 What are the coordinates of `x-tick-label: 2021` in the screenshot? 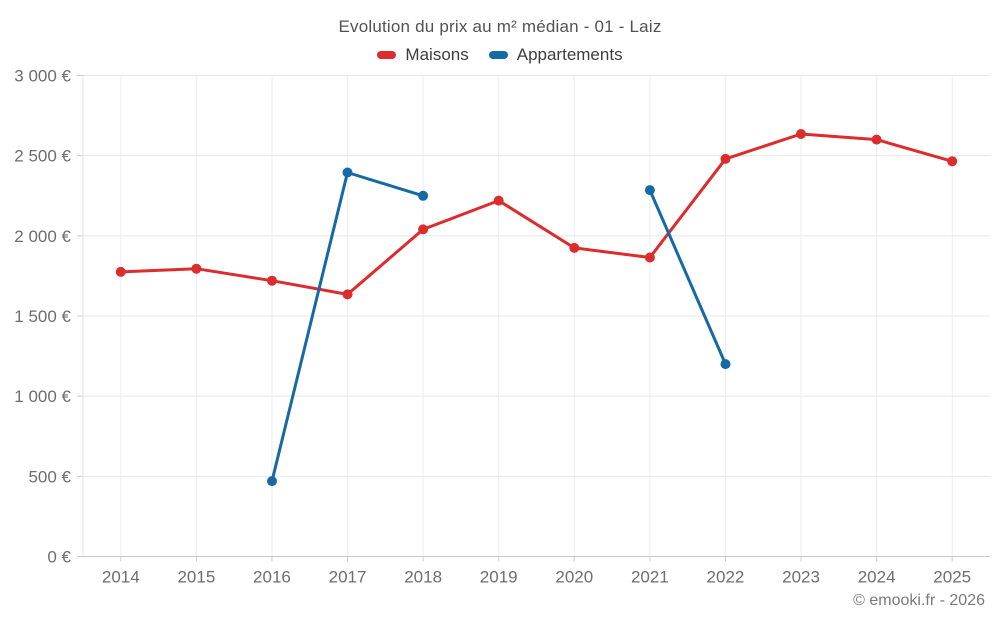 It's located at (650, 577).